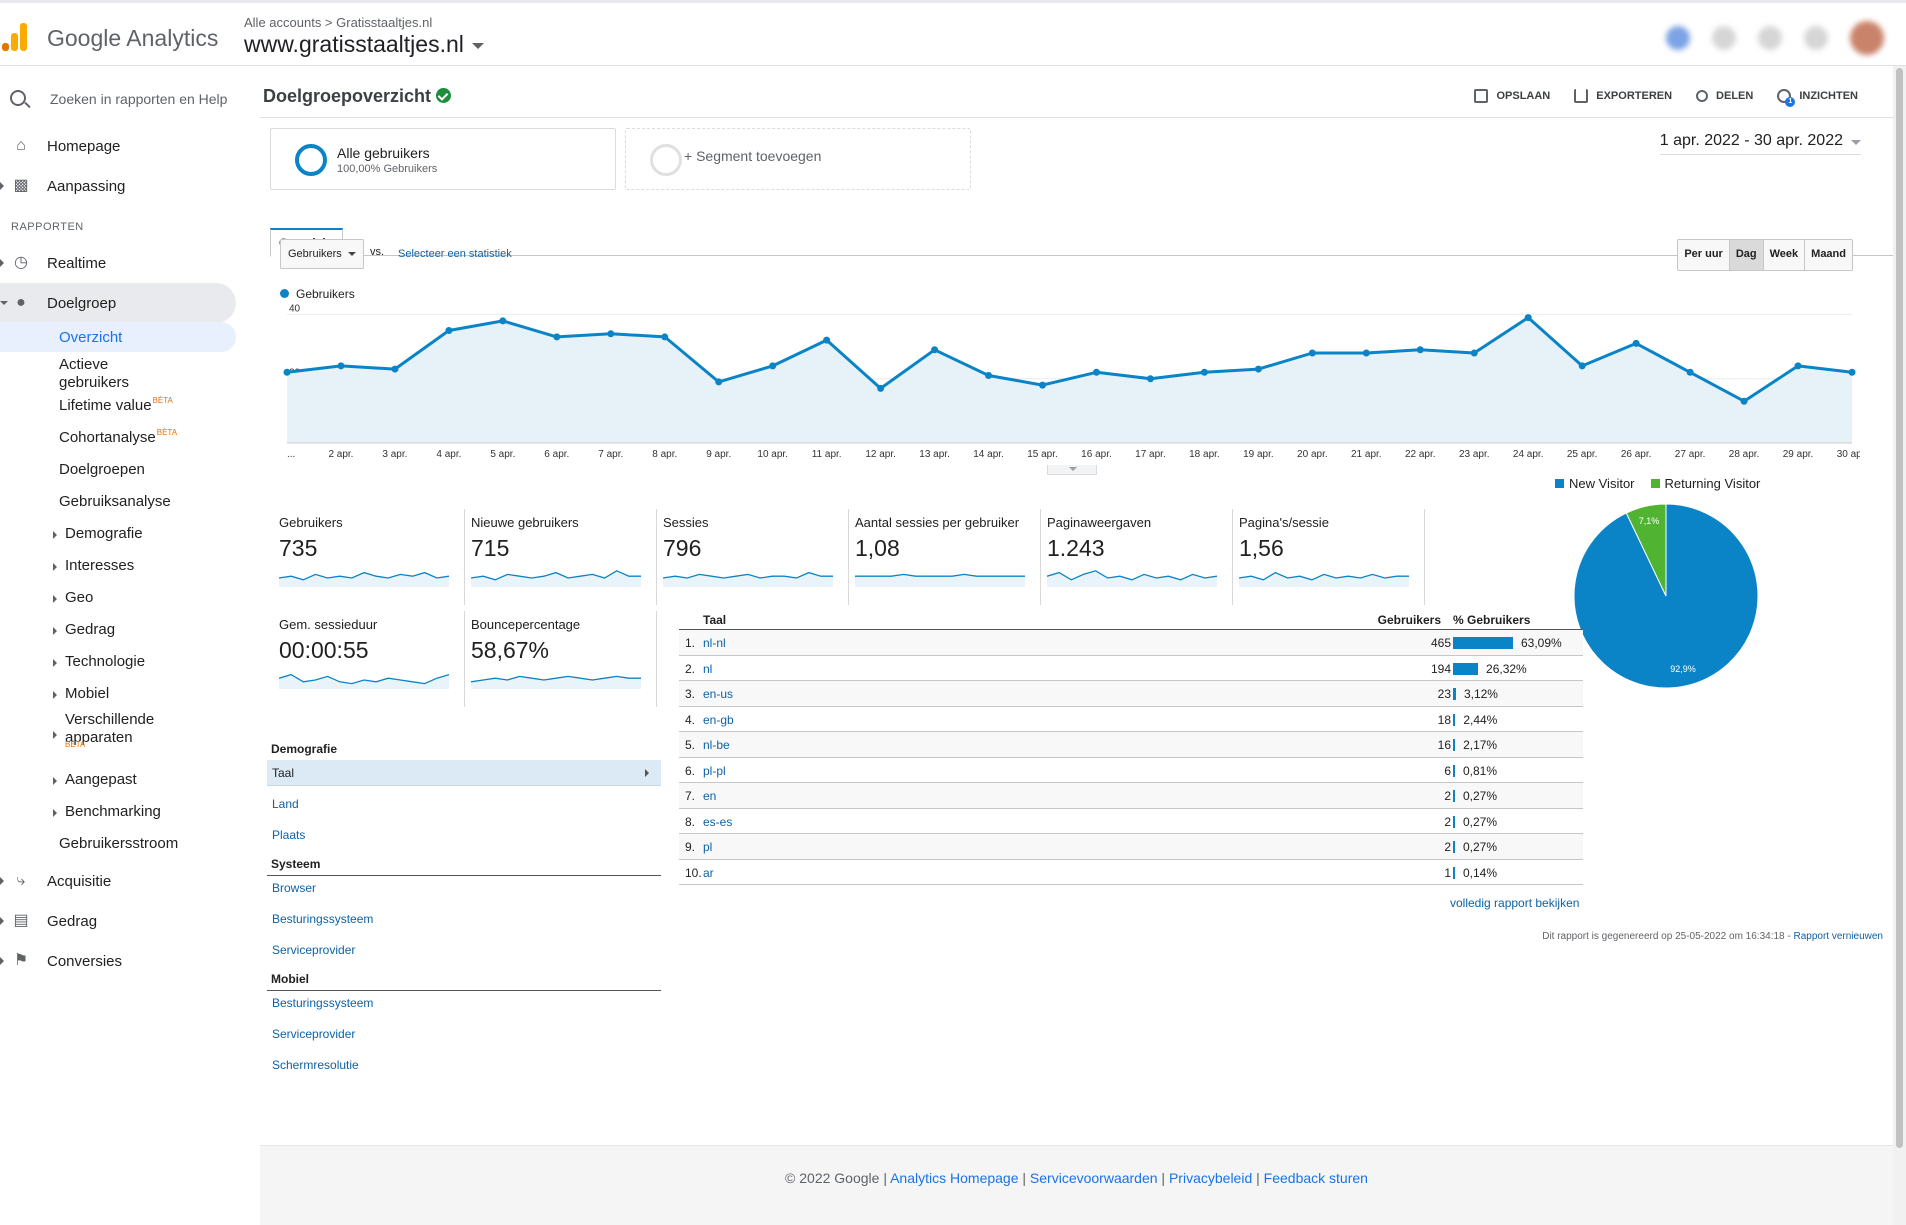 Image resolution: width=1906 pixels, height=1225 pixels. Describe the element at coordinates (1760, 143) in the screenshot. I see `date-range-picker: 1 apr. 2022 - 30 apr. 2022` at that location.